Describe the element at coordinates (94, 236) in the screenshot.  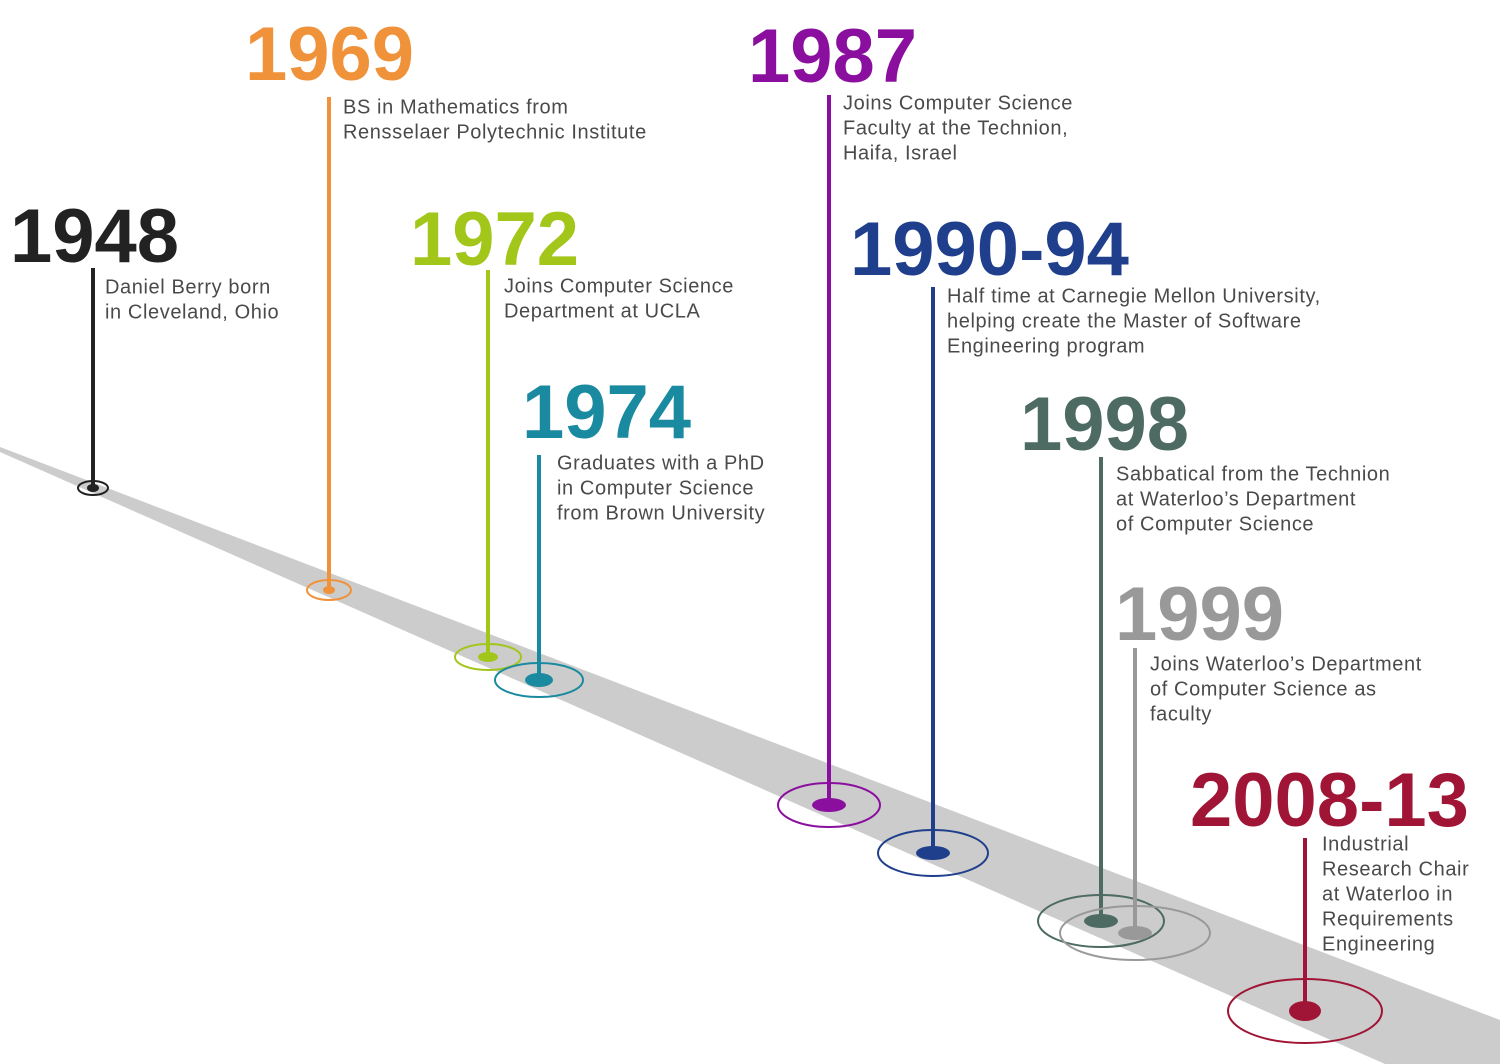
I see `event-year: 1948` at that location.